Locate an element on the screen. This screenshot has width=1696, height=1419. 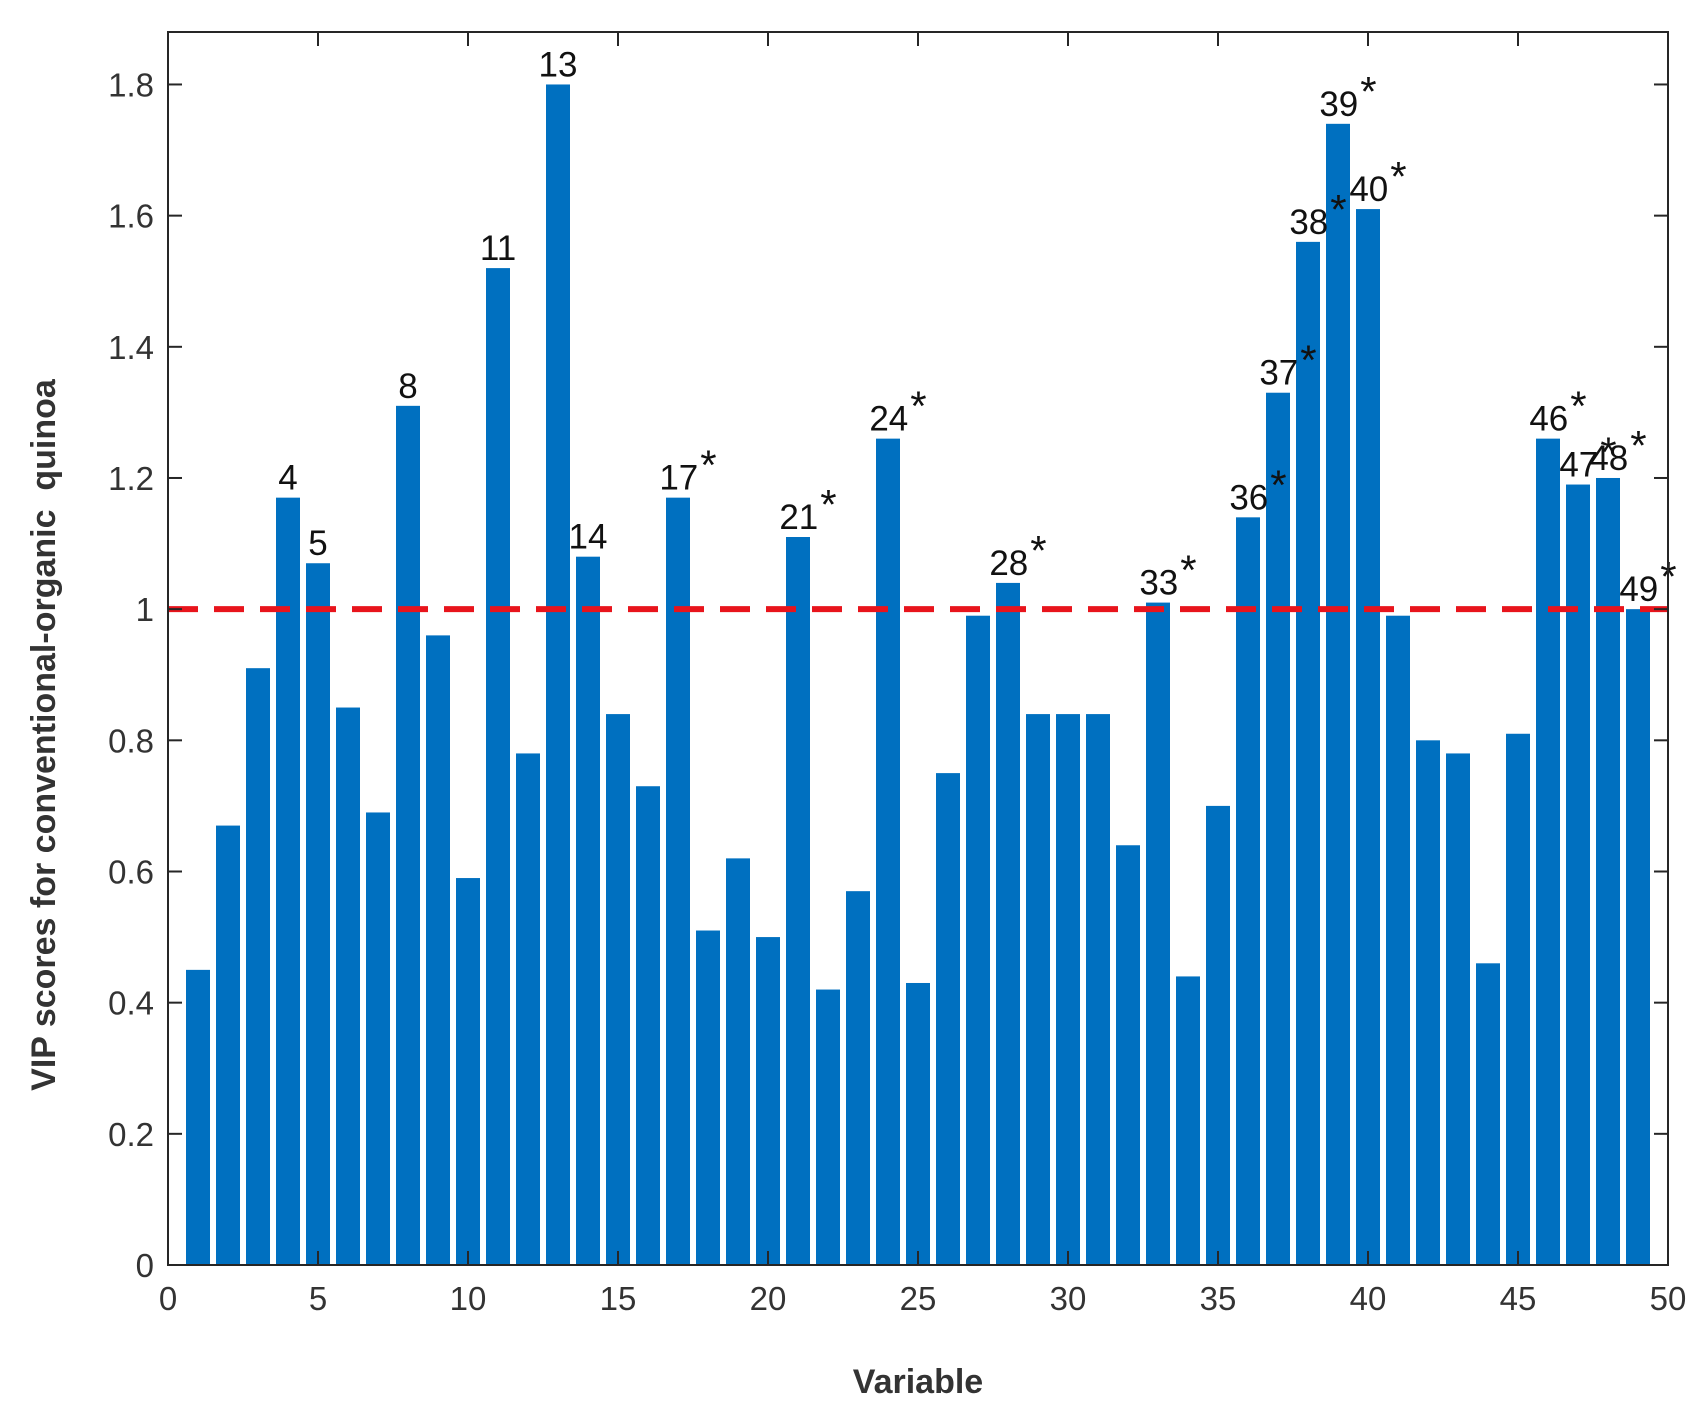
bar-label-number: 37 is located at coordinates (1278, 373).